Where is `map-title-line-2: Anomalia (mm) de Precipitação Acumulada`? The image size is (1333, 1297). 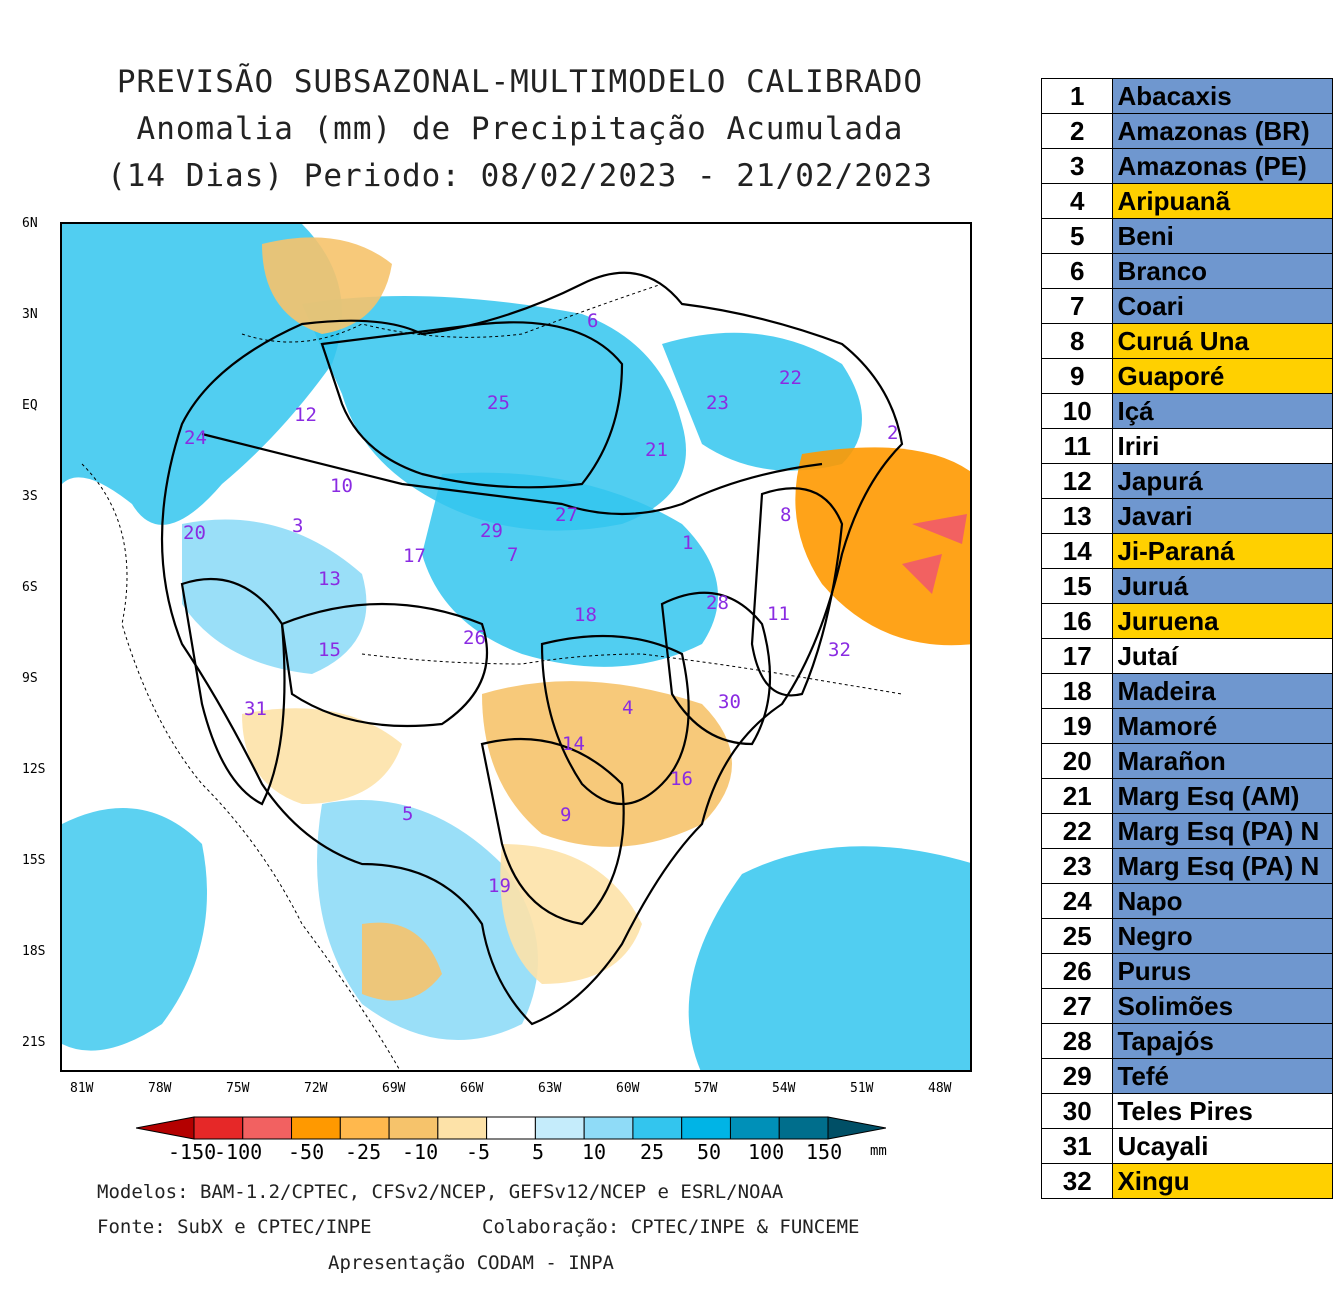 map-title-line-2: Anomalia (mm) de Precipitação Acumulada is located at coordinates (520, 129).